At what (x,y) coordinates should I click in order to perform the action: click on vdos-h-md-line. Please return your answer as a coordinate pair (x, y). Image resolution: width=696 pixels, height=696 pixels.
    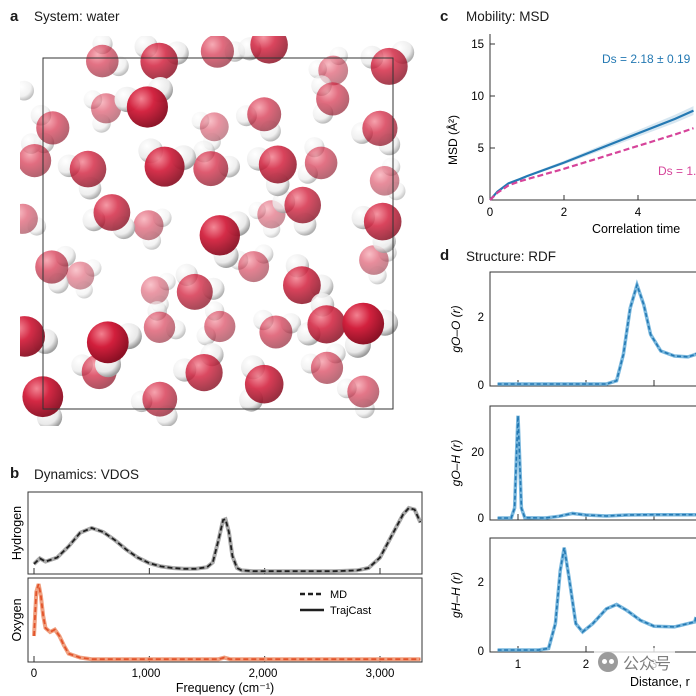
    Looking at the image, I should click on (227, 539).